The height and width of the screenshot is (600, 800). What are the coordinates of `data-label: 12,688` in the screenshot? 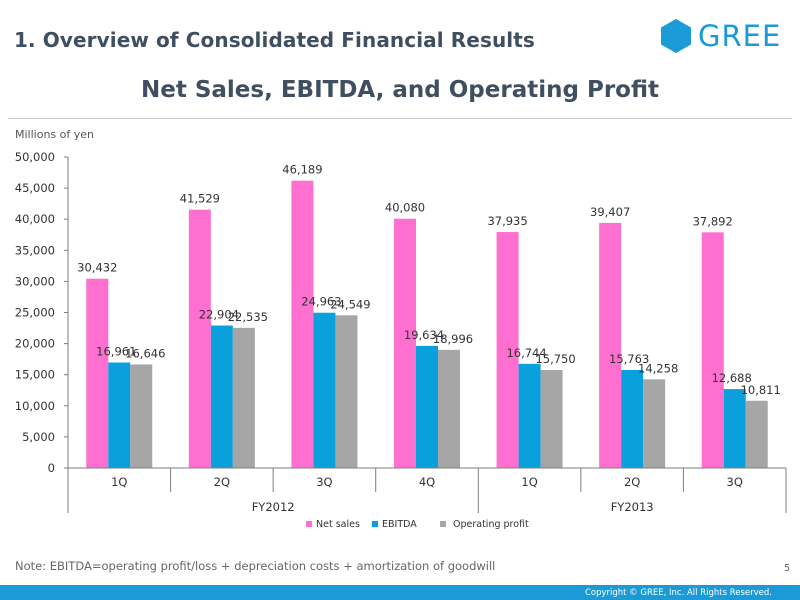 It's located at (732, 378).